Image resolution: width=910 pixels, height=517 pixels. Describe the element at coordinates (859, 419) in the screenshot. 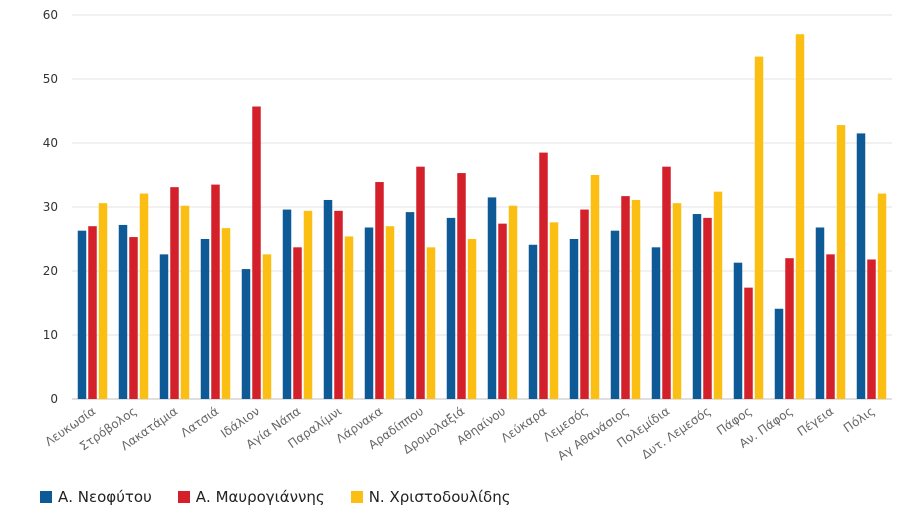

I see `x-tick-label: Πόλις` at that location.